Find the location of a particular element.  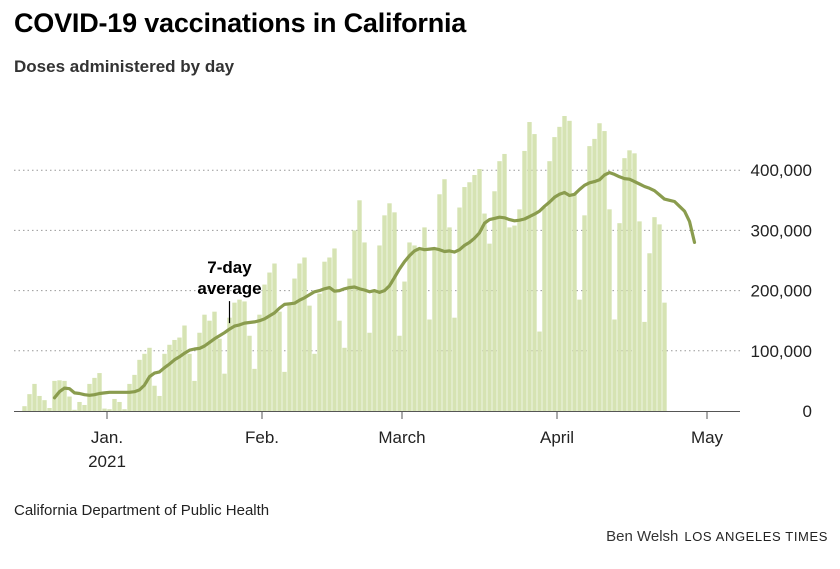

chart-title: COVID-19 vaccinations in California is located at coordinates (240, 23).